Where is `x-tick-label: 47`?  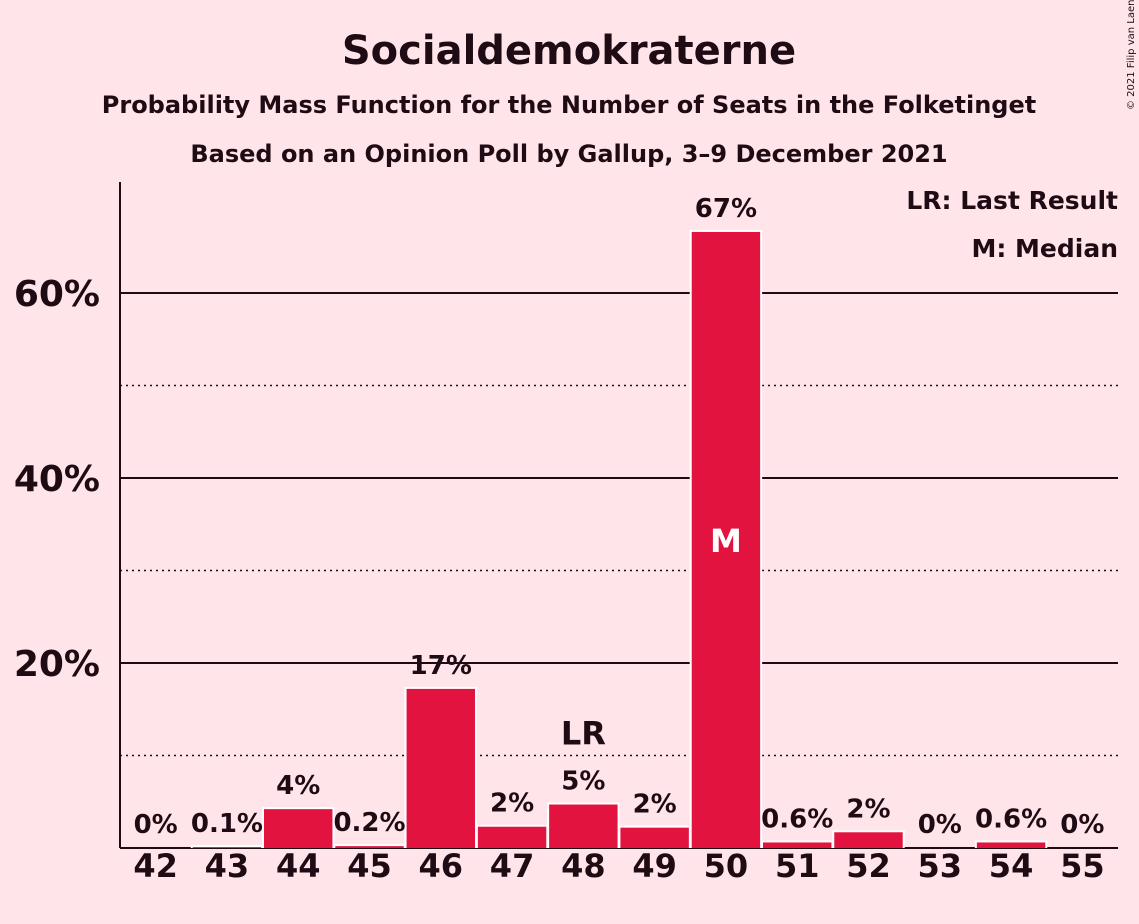
x-tick-label: 47 is located at coordinates (512, 866).